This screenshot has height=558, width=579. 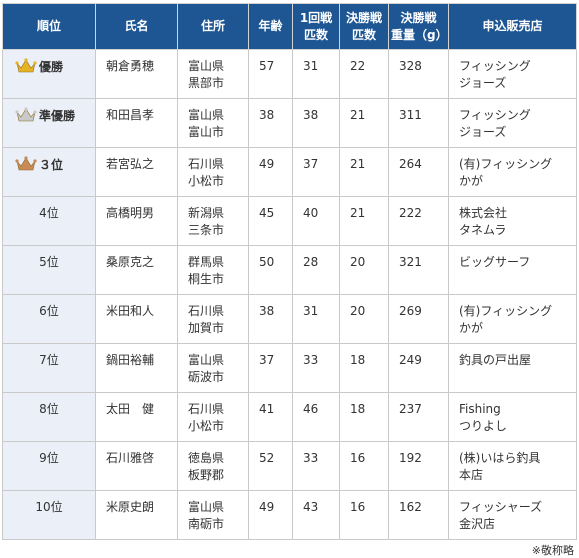 I want to click on final-weight-cell: 237, so click(x=418, y=417).